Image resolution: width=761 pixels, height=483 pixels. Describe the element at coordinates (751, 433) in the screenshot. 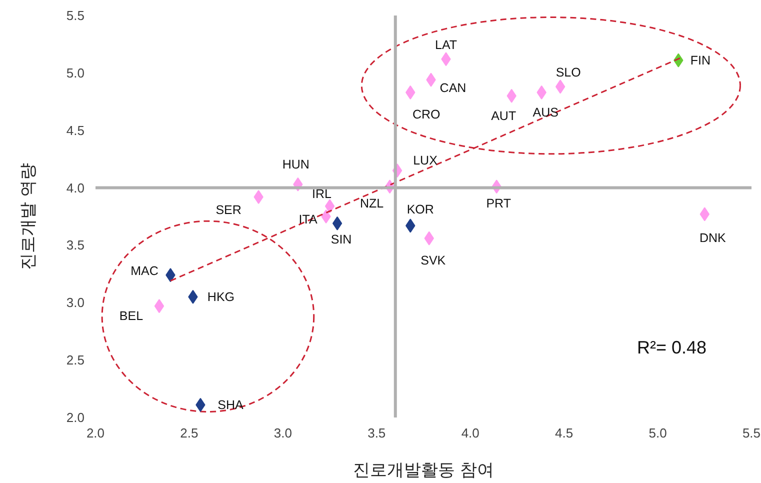

I see `x-tick-label: 5.5` at that location.